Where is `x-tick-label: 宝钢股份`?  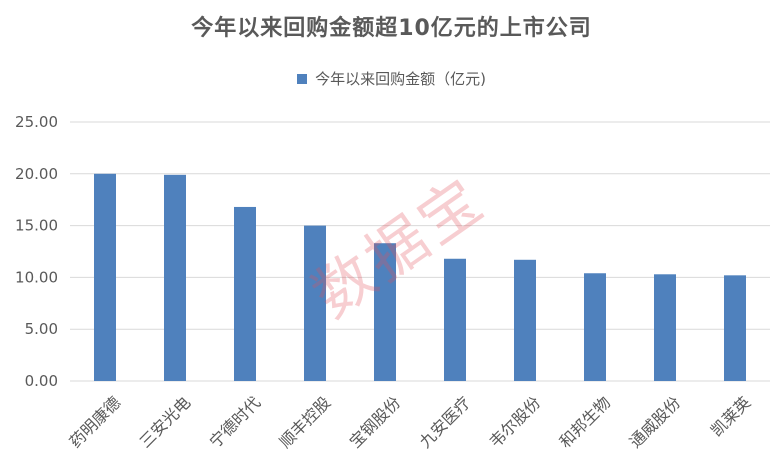
x-tick-label: 宝钢股份 is located at coordinates (375, 422).